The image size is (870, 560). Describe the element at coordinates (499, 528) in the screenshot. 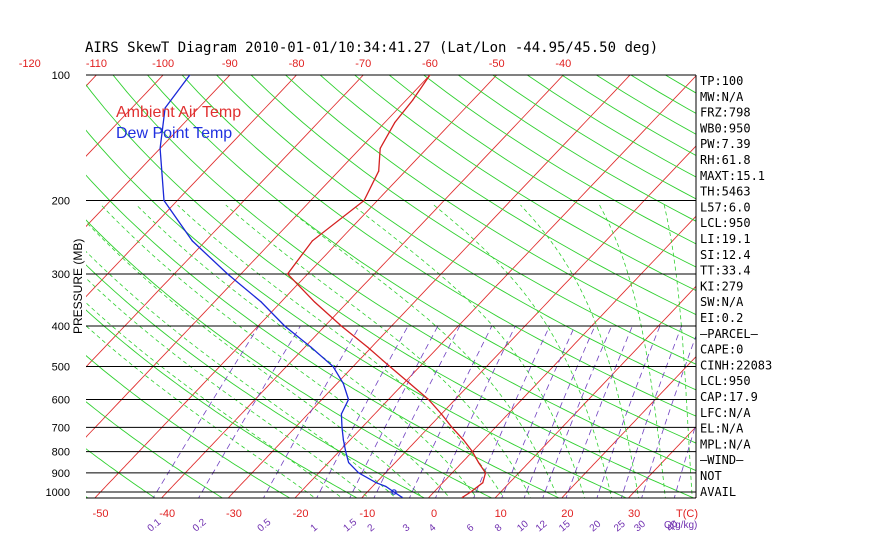

I see `mixing-ratio-label: 8` at that location.